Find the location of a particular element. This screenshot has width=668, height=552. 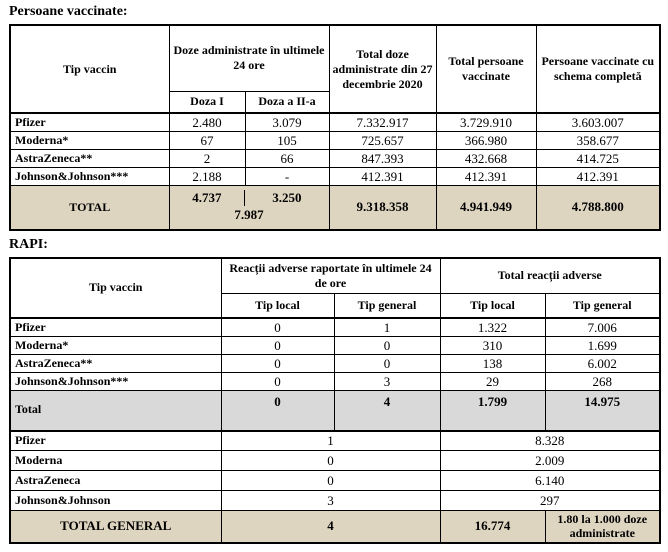

total-value-cell: 4.788.800 is located at coordinates (598, 207).